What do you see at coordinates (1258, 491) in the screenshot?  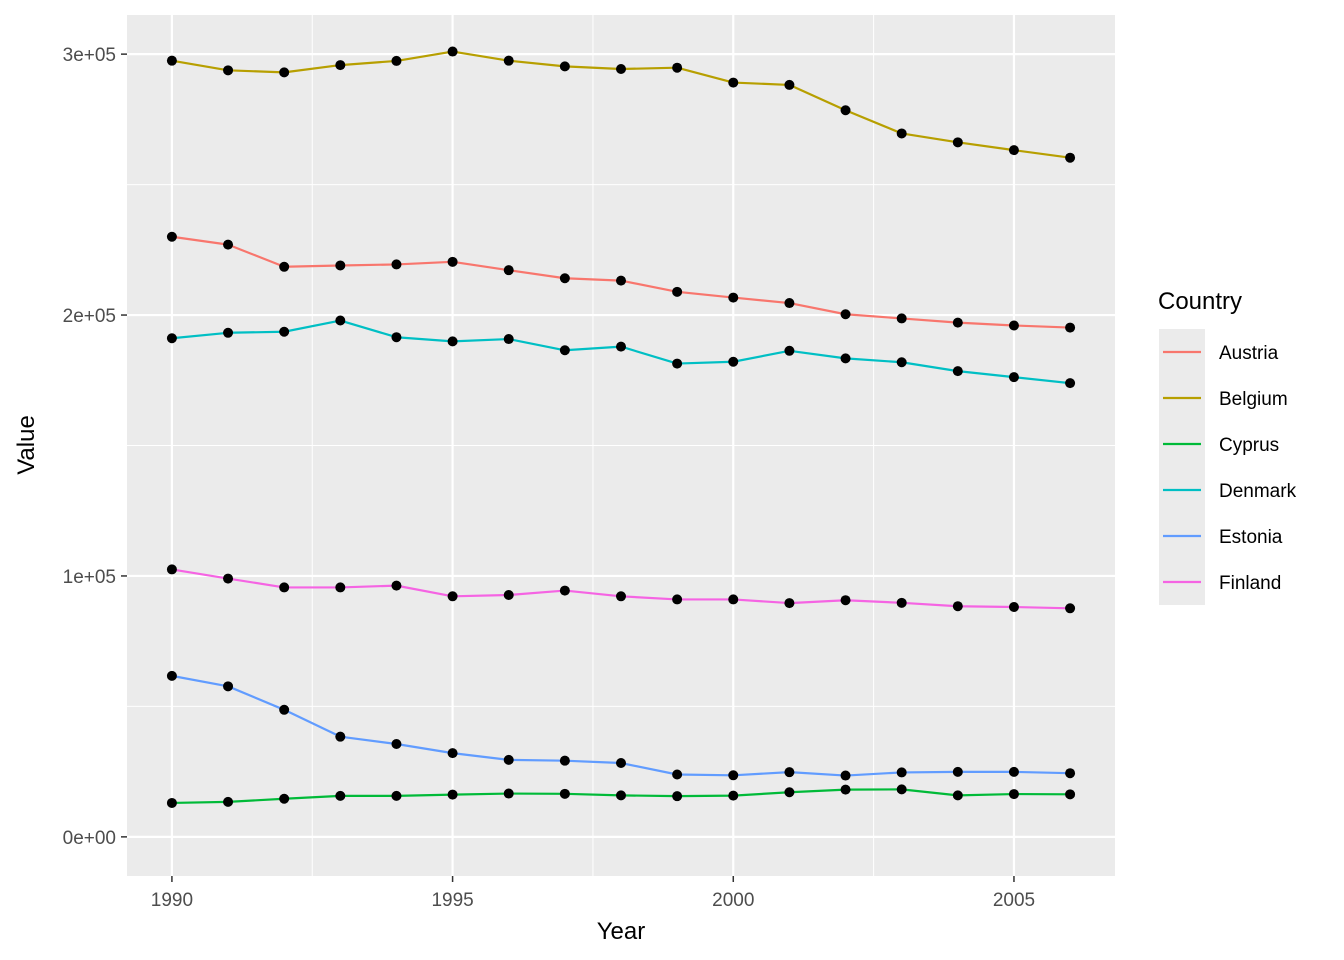 I see `legend-label-denmark: Denmark` at bounding box center [1258, 491].